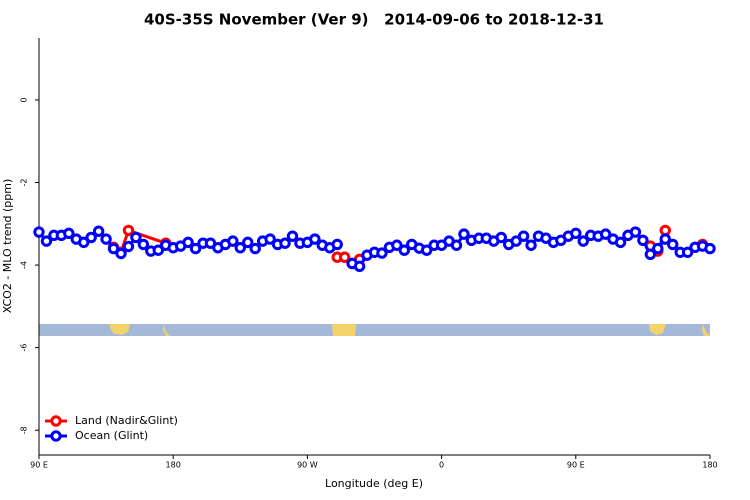 Image resolution: width=750 pixels, height=500 pixels. What do you see at coordinates (374, 483) in the screenshot?
I see `x-axis-label: Longitude (deg E)` at bounding box center [374, 483].